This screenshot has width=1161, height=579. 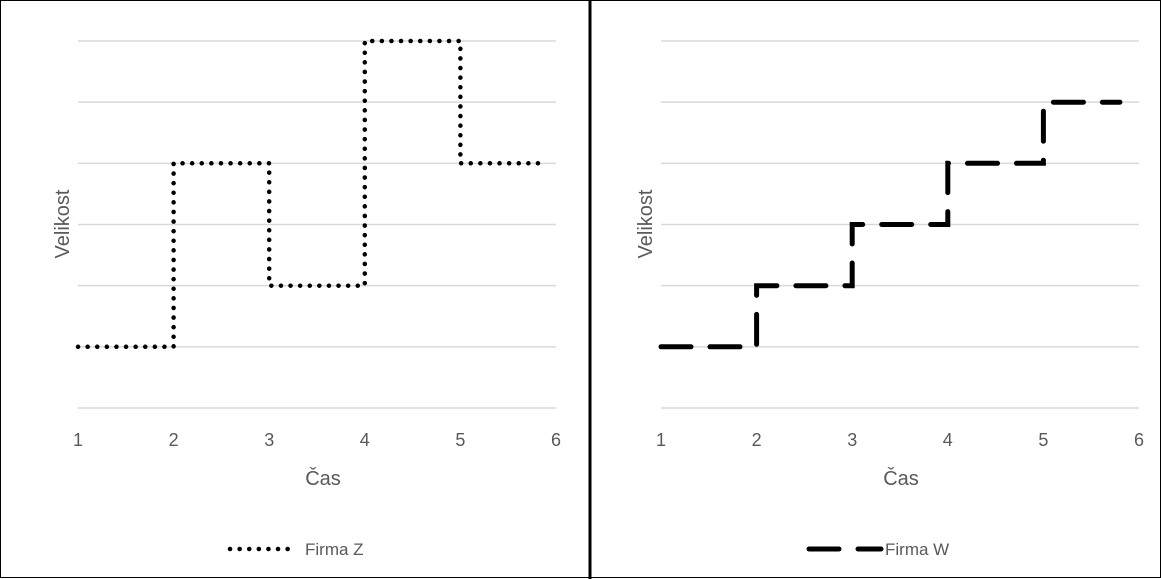 What do you see at coordinates (877, 549) in the screenshot?
I see `legend: Firma W` at bounding box center [877, 549].